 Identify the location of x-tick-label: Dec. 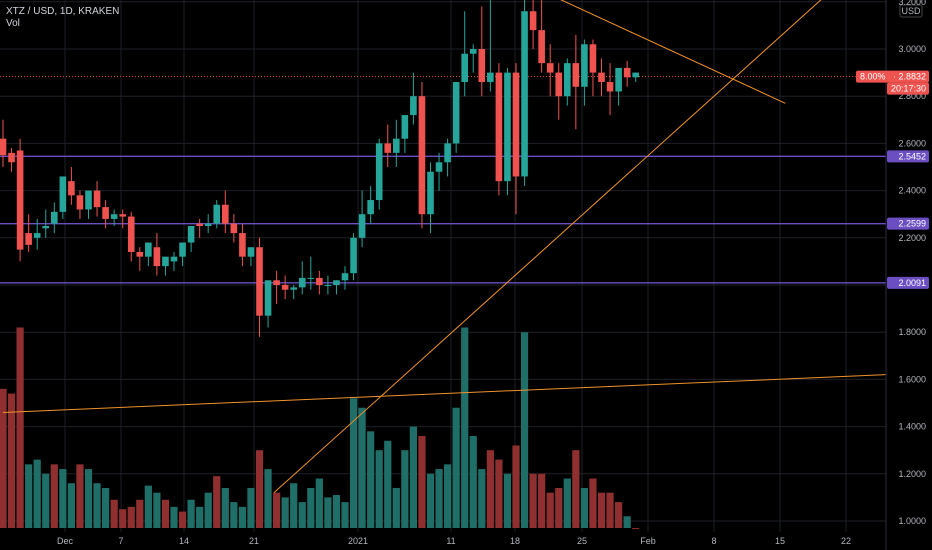
(65, 541).